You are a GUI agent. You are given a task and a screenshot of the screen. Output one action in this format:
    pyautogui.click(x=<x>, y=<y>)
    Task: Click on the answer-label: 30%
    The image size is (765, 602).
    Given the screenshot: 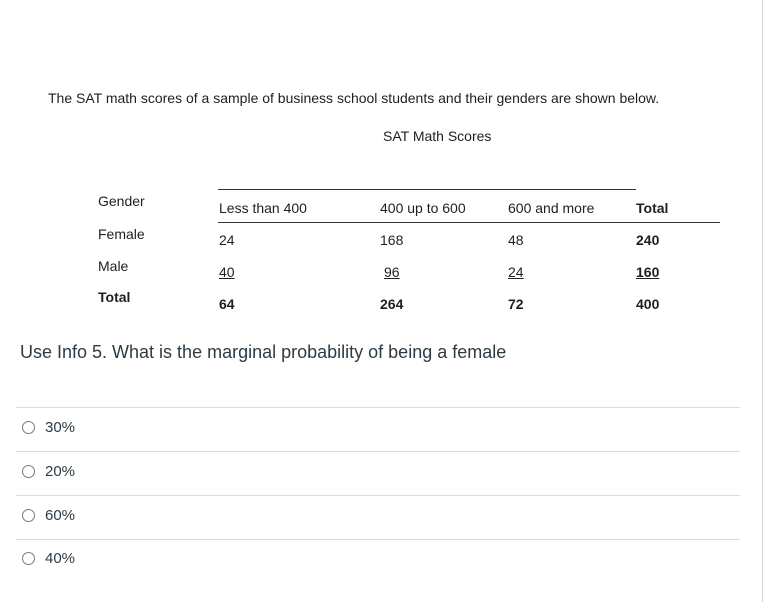 What is the action you would take?
    pyautogui.click(x=60, y=427)
    